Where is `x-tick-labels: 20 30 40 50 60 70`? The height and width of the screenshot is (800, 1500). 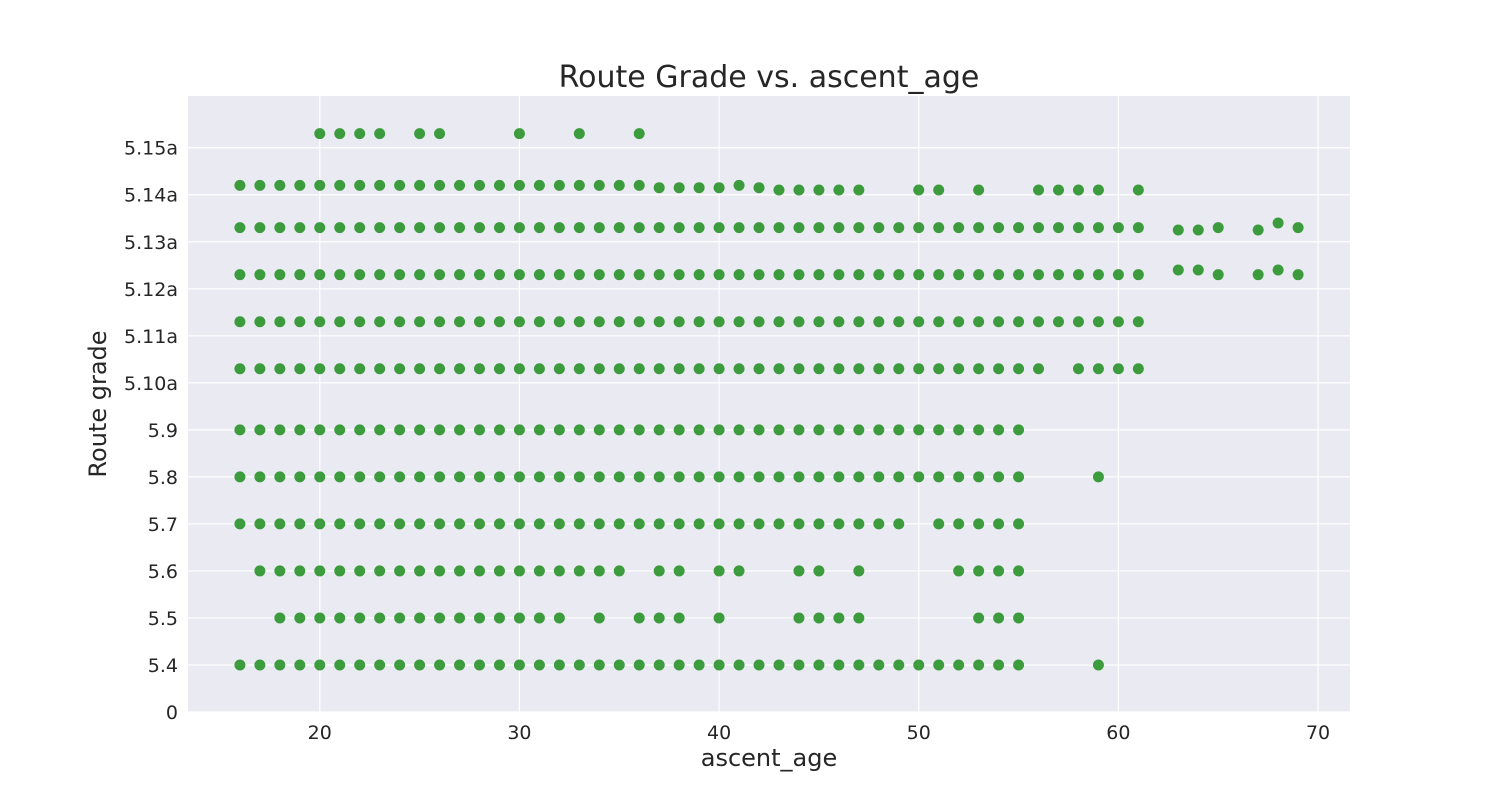 x-tick-labels: 20 30 40 50 60 70 is located at coordinates (819, 733).